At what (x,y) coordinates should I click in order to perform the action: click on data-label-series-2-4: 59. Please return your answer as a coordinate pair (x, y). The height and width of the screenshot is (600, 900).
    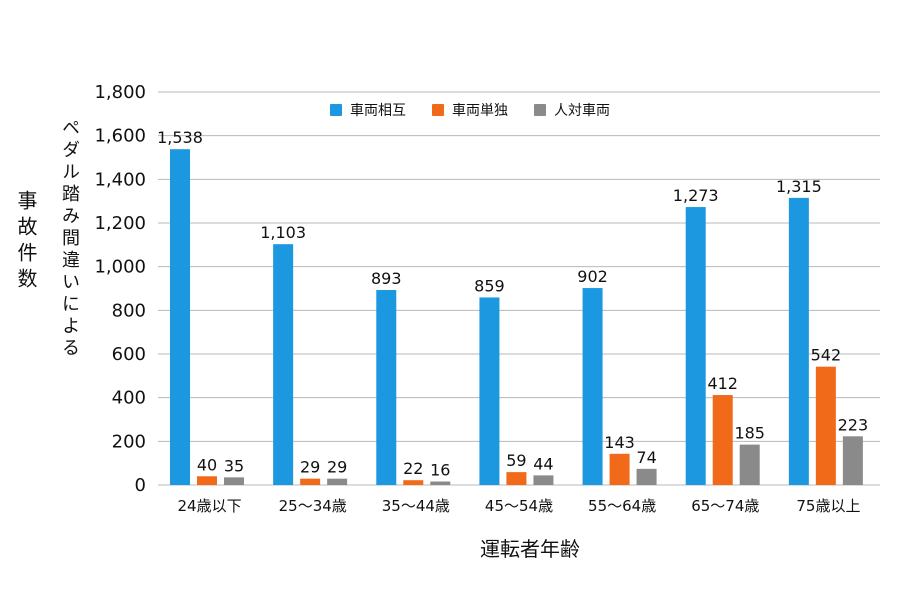
    Looking at the image, I should click on (516, 460).